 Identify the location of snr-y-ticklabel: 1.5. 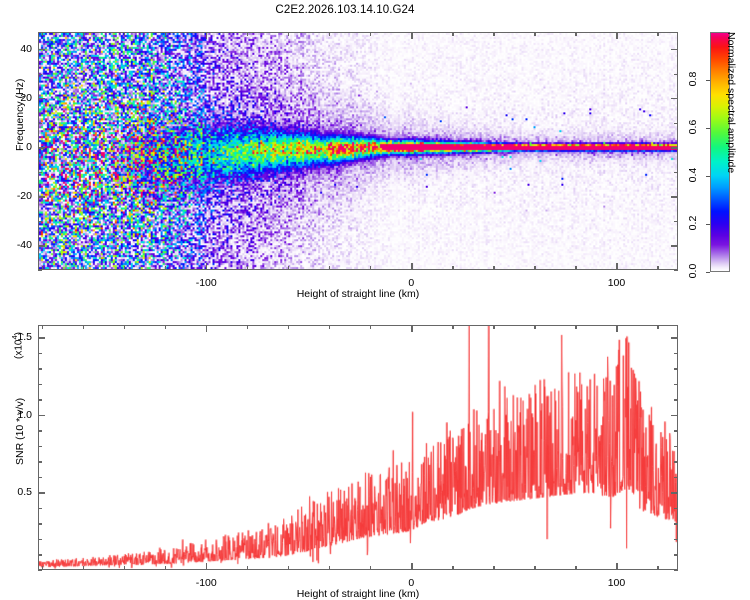
(24, 337).